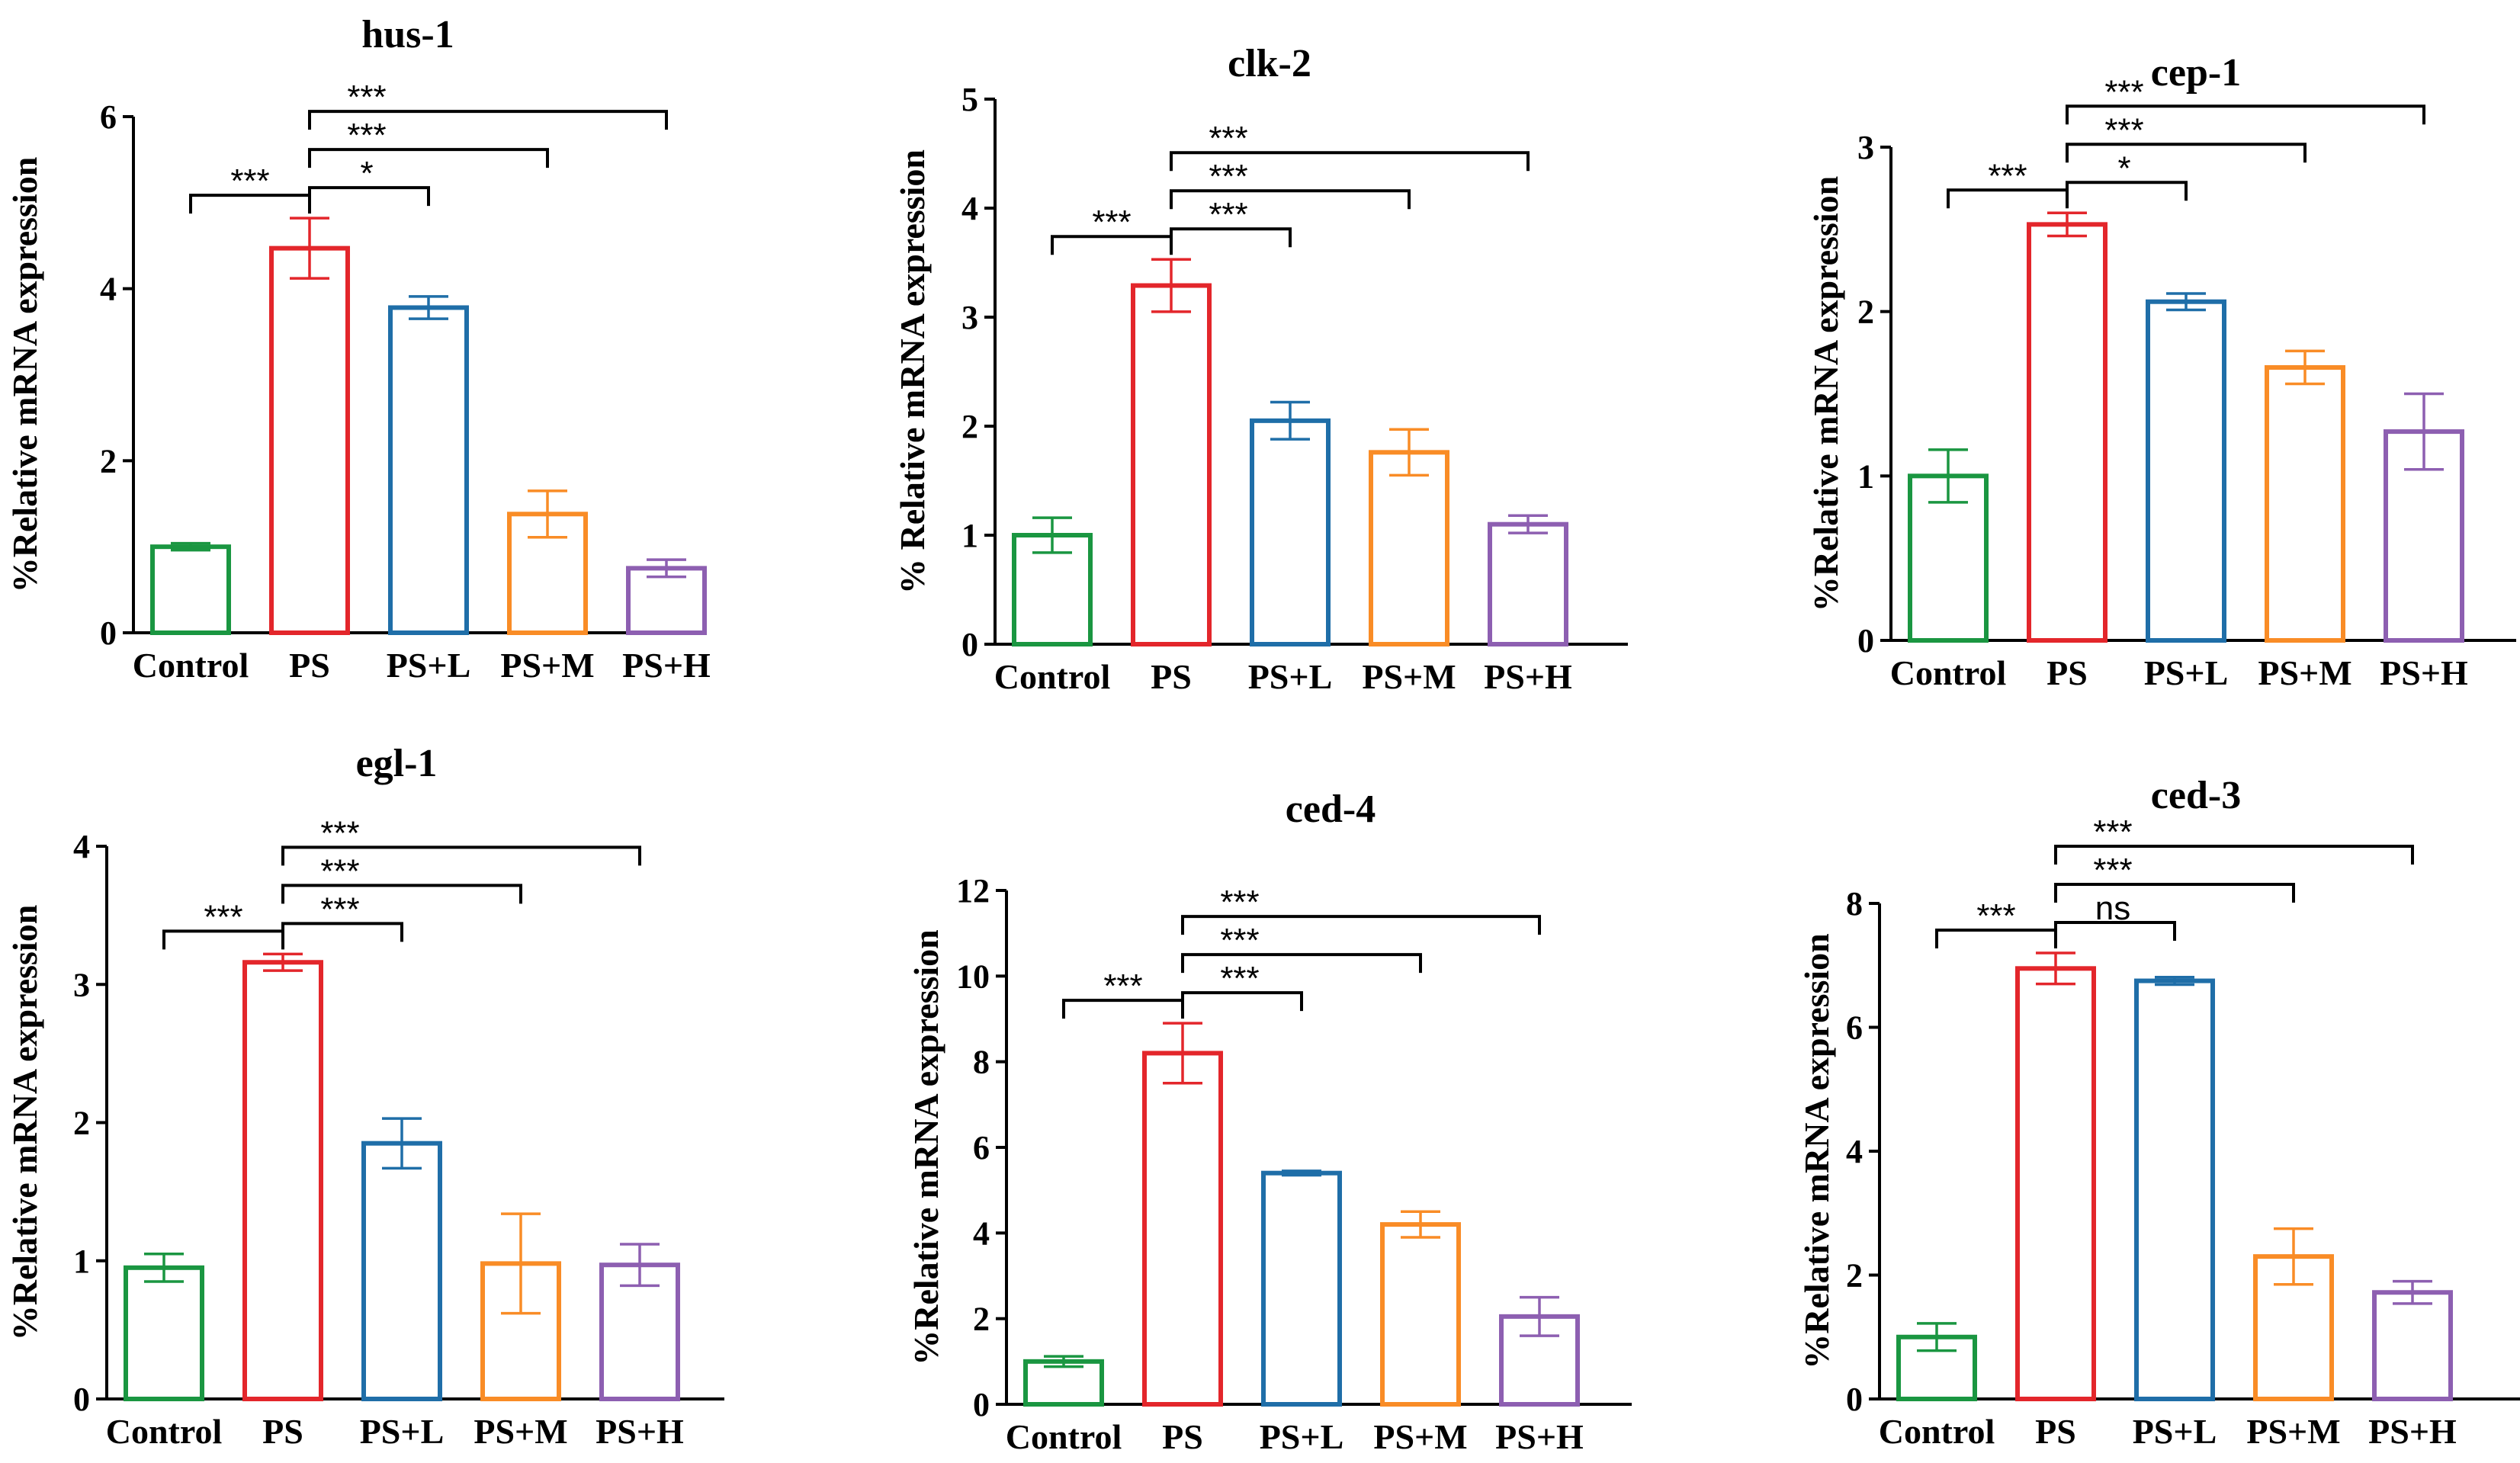 The height and width of the screenshot is (1463, 2520). I want to click on significance-bracket: *, so click(369, 181).